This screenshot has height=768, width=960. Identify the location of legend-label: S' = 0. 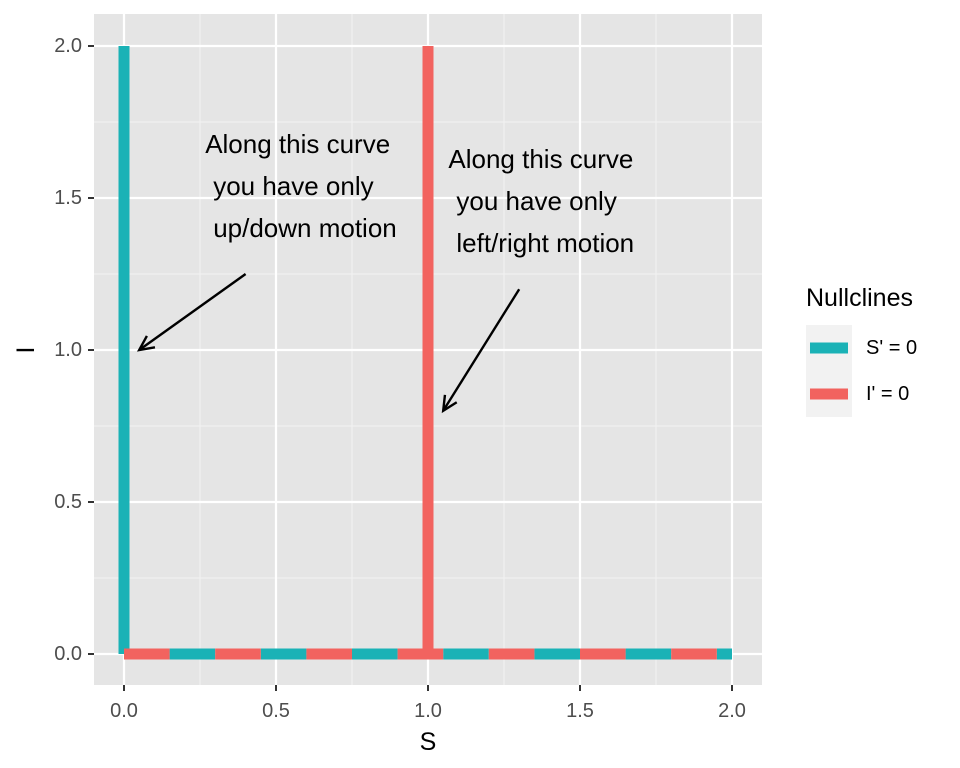
(891, 348).